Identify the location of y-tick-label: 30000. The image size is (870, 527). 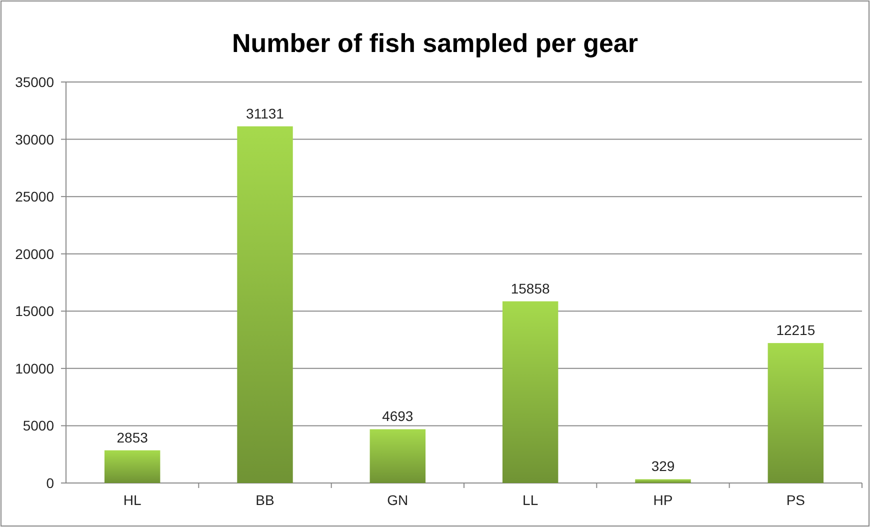
(34, 139).